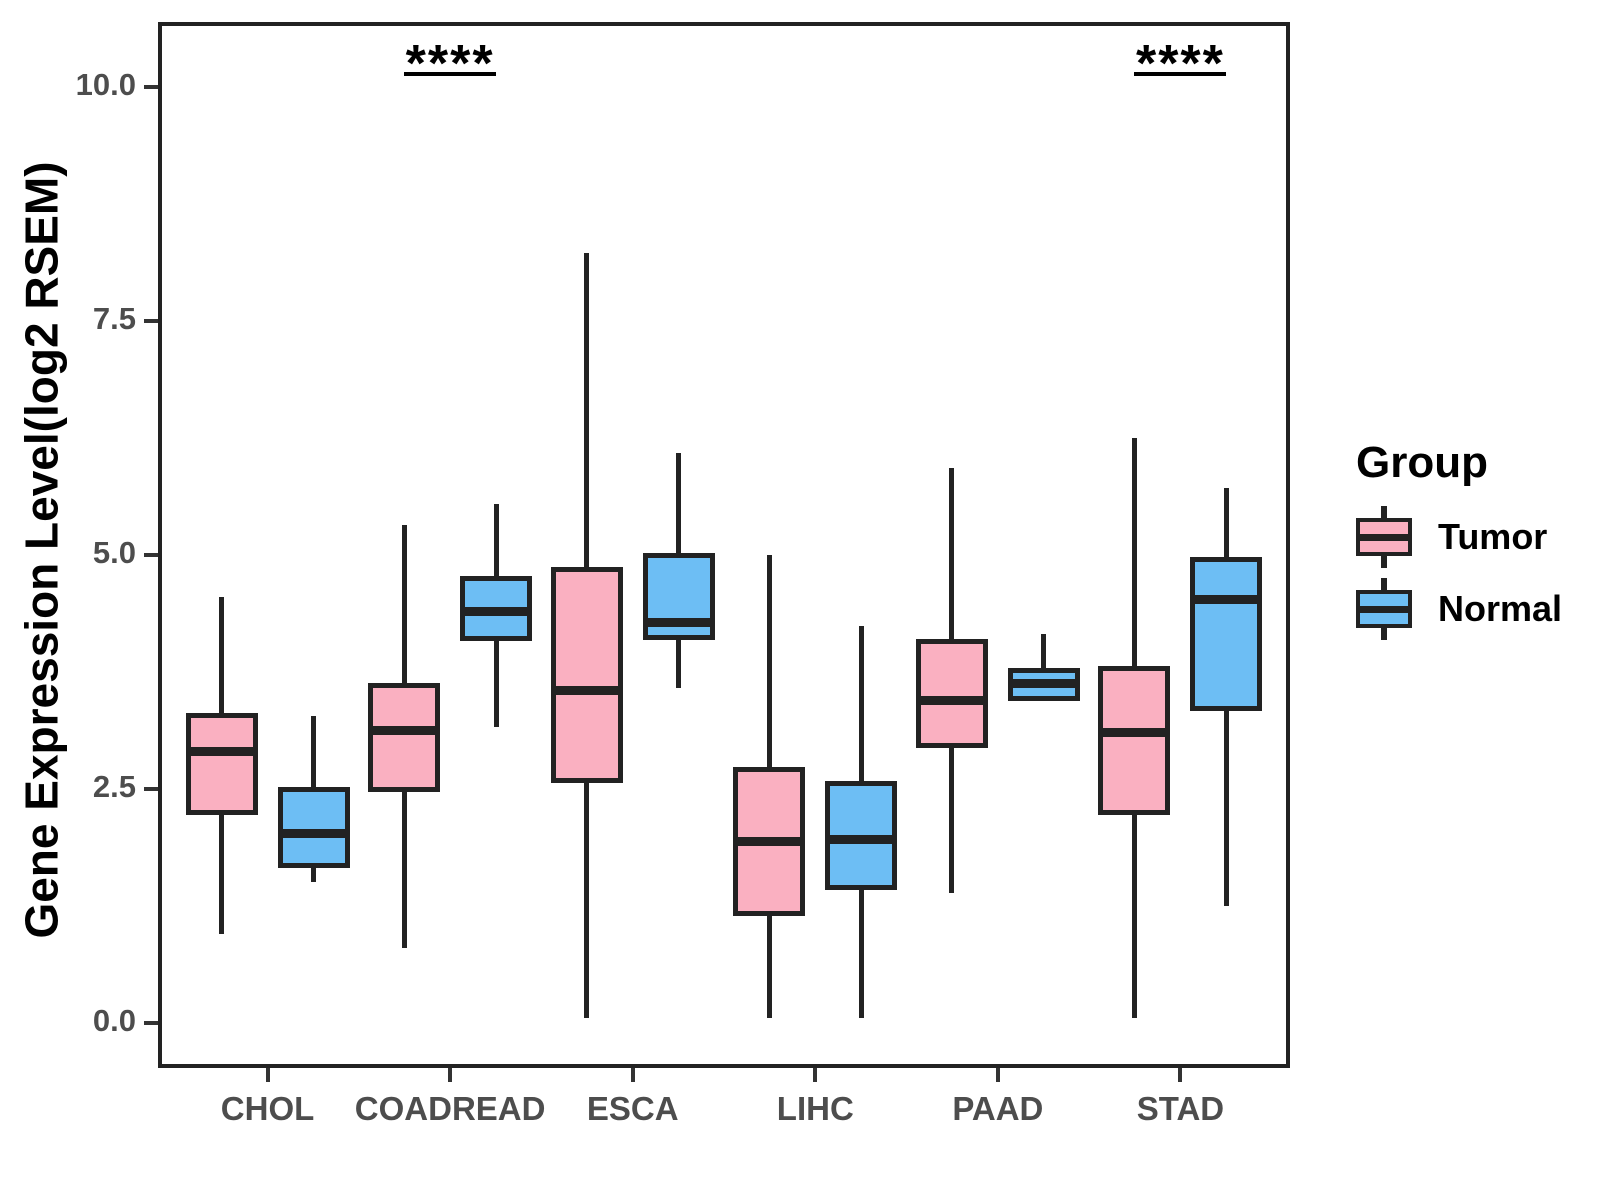 The image size is (1600, 1200). Describe the element at coordinates (632, 1108) in the screenshot. I see `x-tick-label: ESCA` at that location.